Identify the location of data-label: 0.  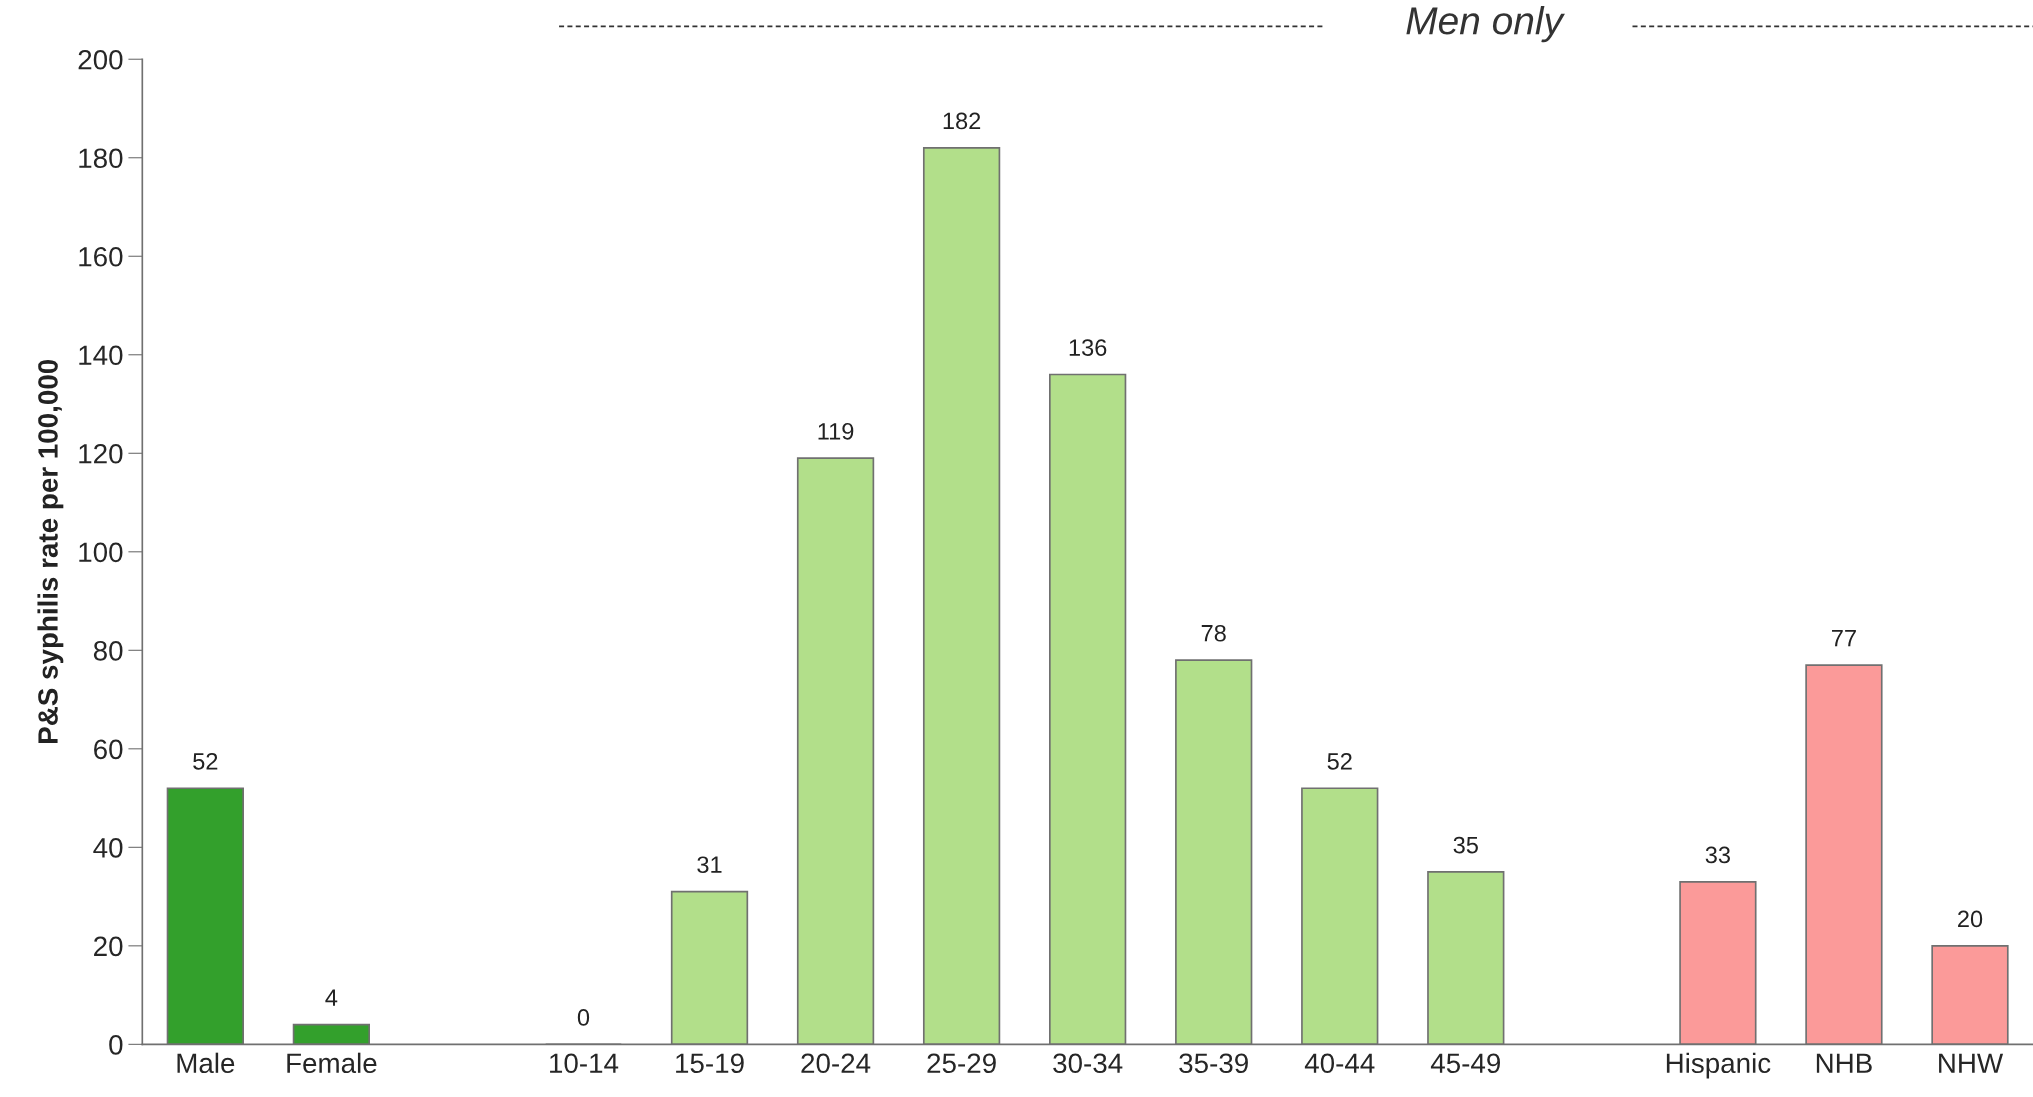
(583, 1017).